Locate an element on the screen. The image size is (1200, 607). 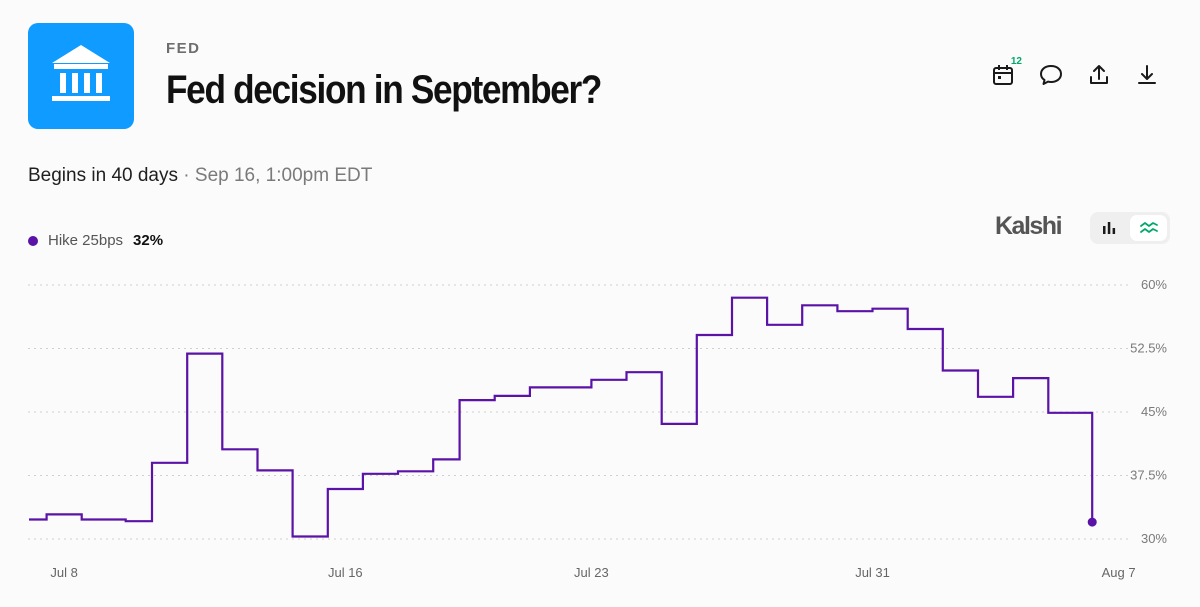
toolbar: 12 is located at coordinates (1075, 73).